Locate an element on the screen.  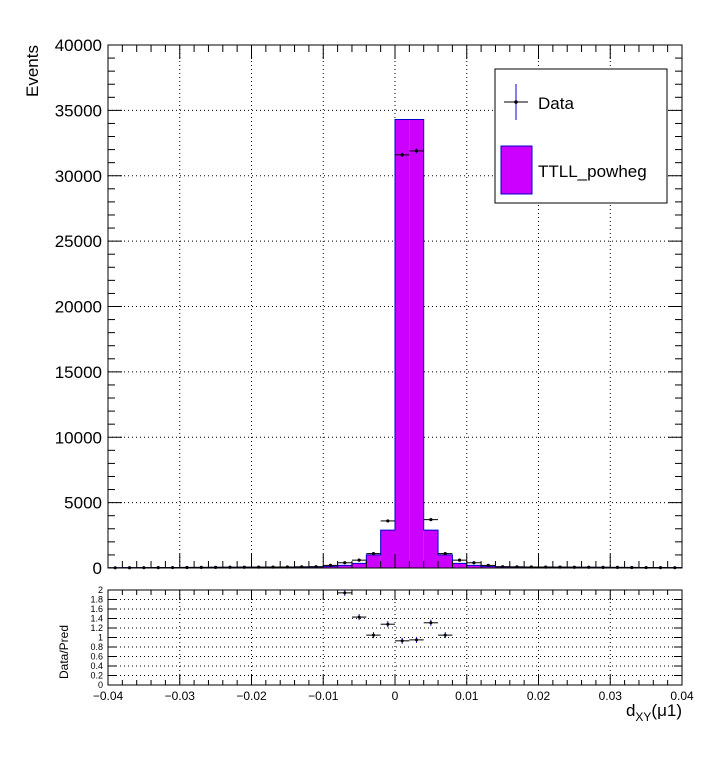
x-tick-label: 0 is located at coordinates (395, 696).